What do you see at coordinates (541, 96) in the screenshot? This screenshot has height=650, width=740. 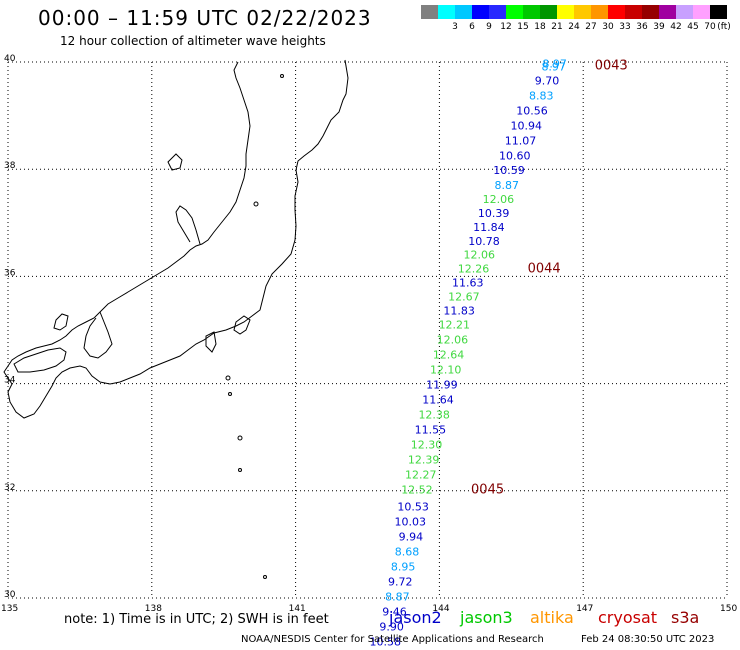 I see `wave-height-value: 8.83` at bounding box center [541, 96].